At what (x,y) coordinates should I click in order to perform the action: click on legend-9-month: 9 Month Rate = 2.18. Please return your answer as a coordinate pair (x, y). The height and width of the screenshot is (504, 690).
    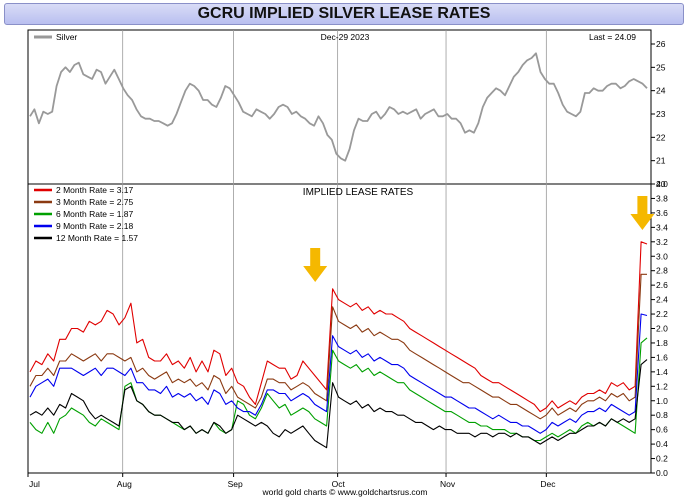
    Looking at the image, I should click on (95, 226).